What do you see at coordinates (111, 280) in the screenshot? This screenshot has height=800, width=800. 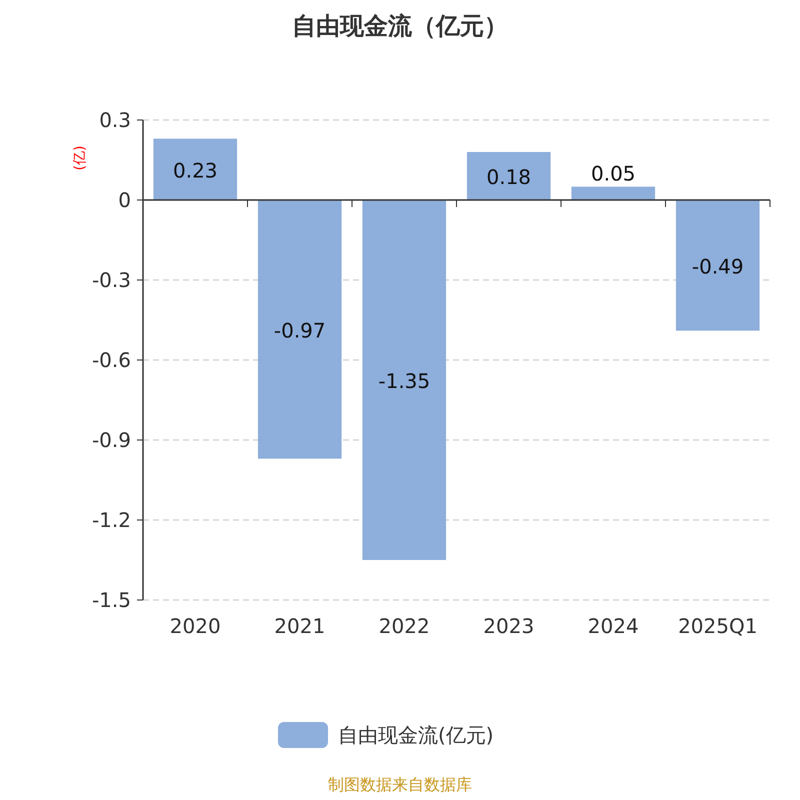 I see `y-tick-label: -0.3` at bounding box center [111, 280].